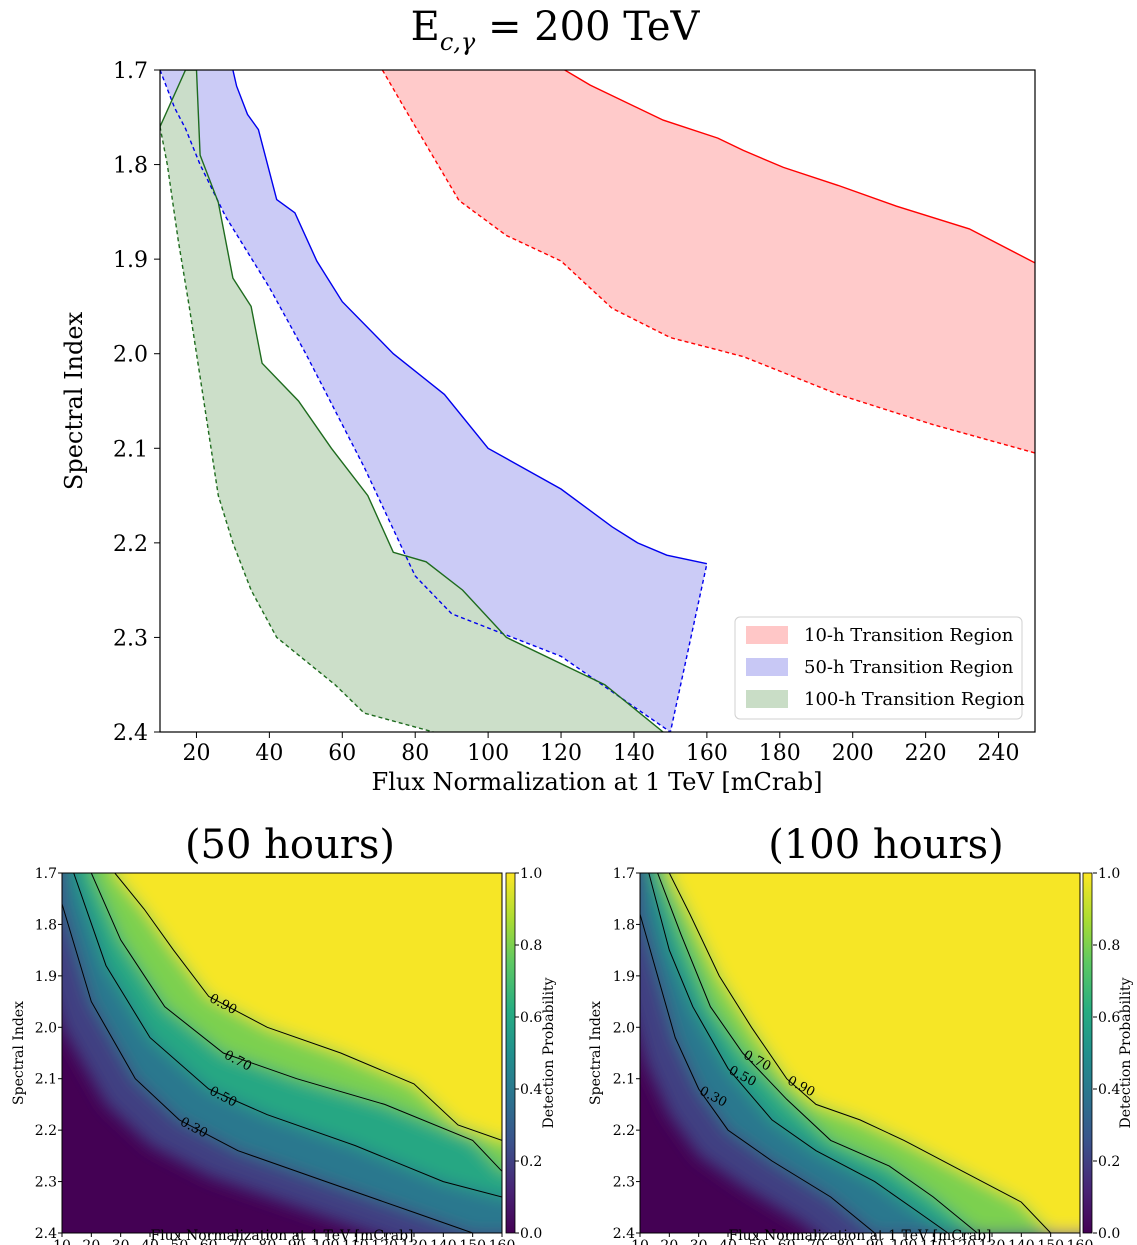 The height and width of the screenshot is (1245, 1137). Describe the element at coordinates (597, 782) in the screenshot. I see `top-chart-x-label: Flux Normalization at 1 TeV [mCrab]` at that location.